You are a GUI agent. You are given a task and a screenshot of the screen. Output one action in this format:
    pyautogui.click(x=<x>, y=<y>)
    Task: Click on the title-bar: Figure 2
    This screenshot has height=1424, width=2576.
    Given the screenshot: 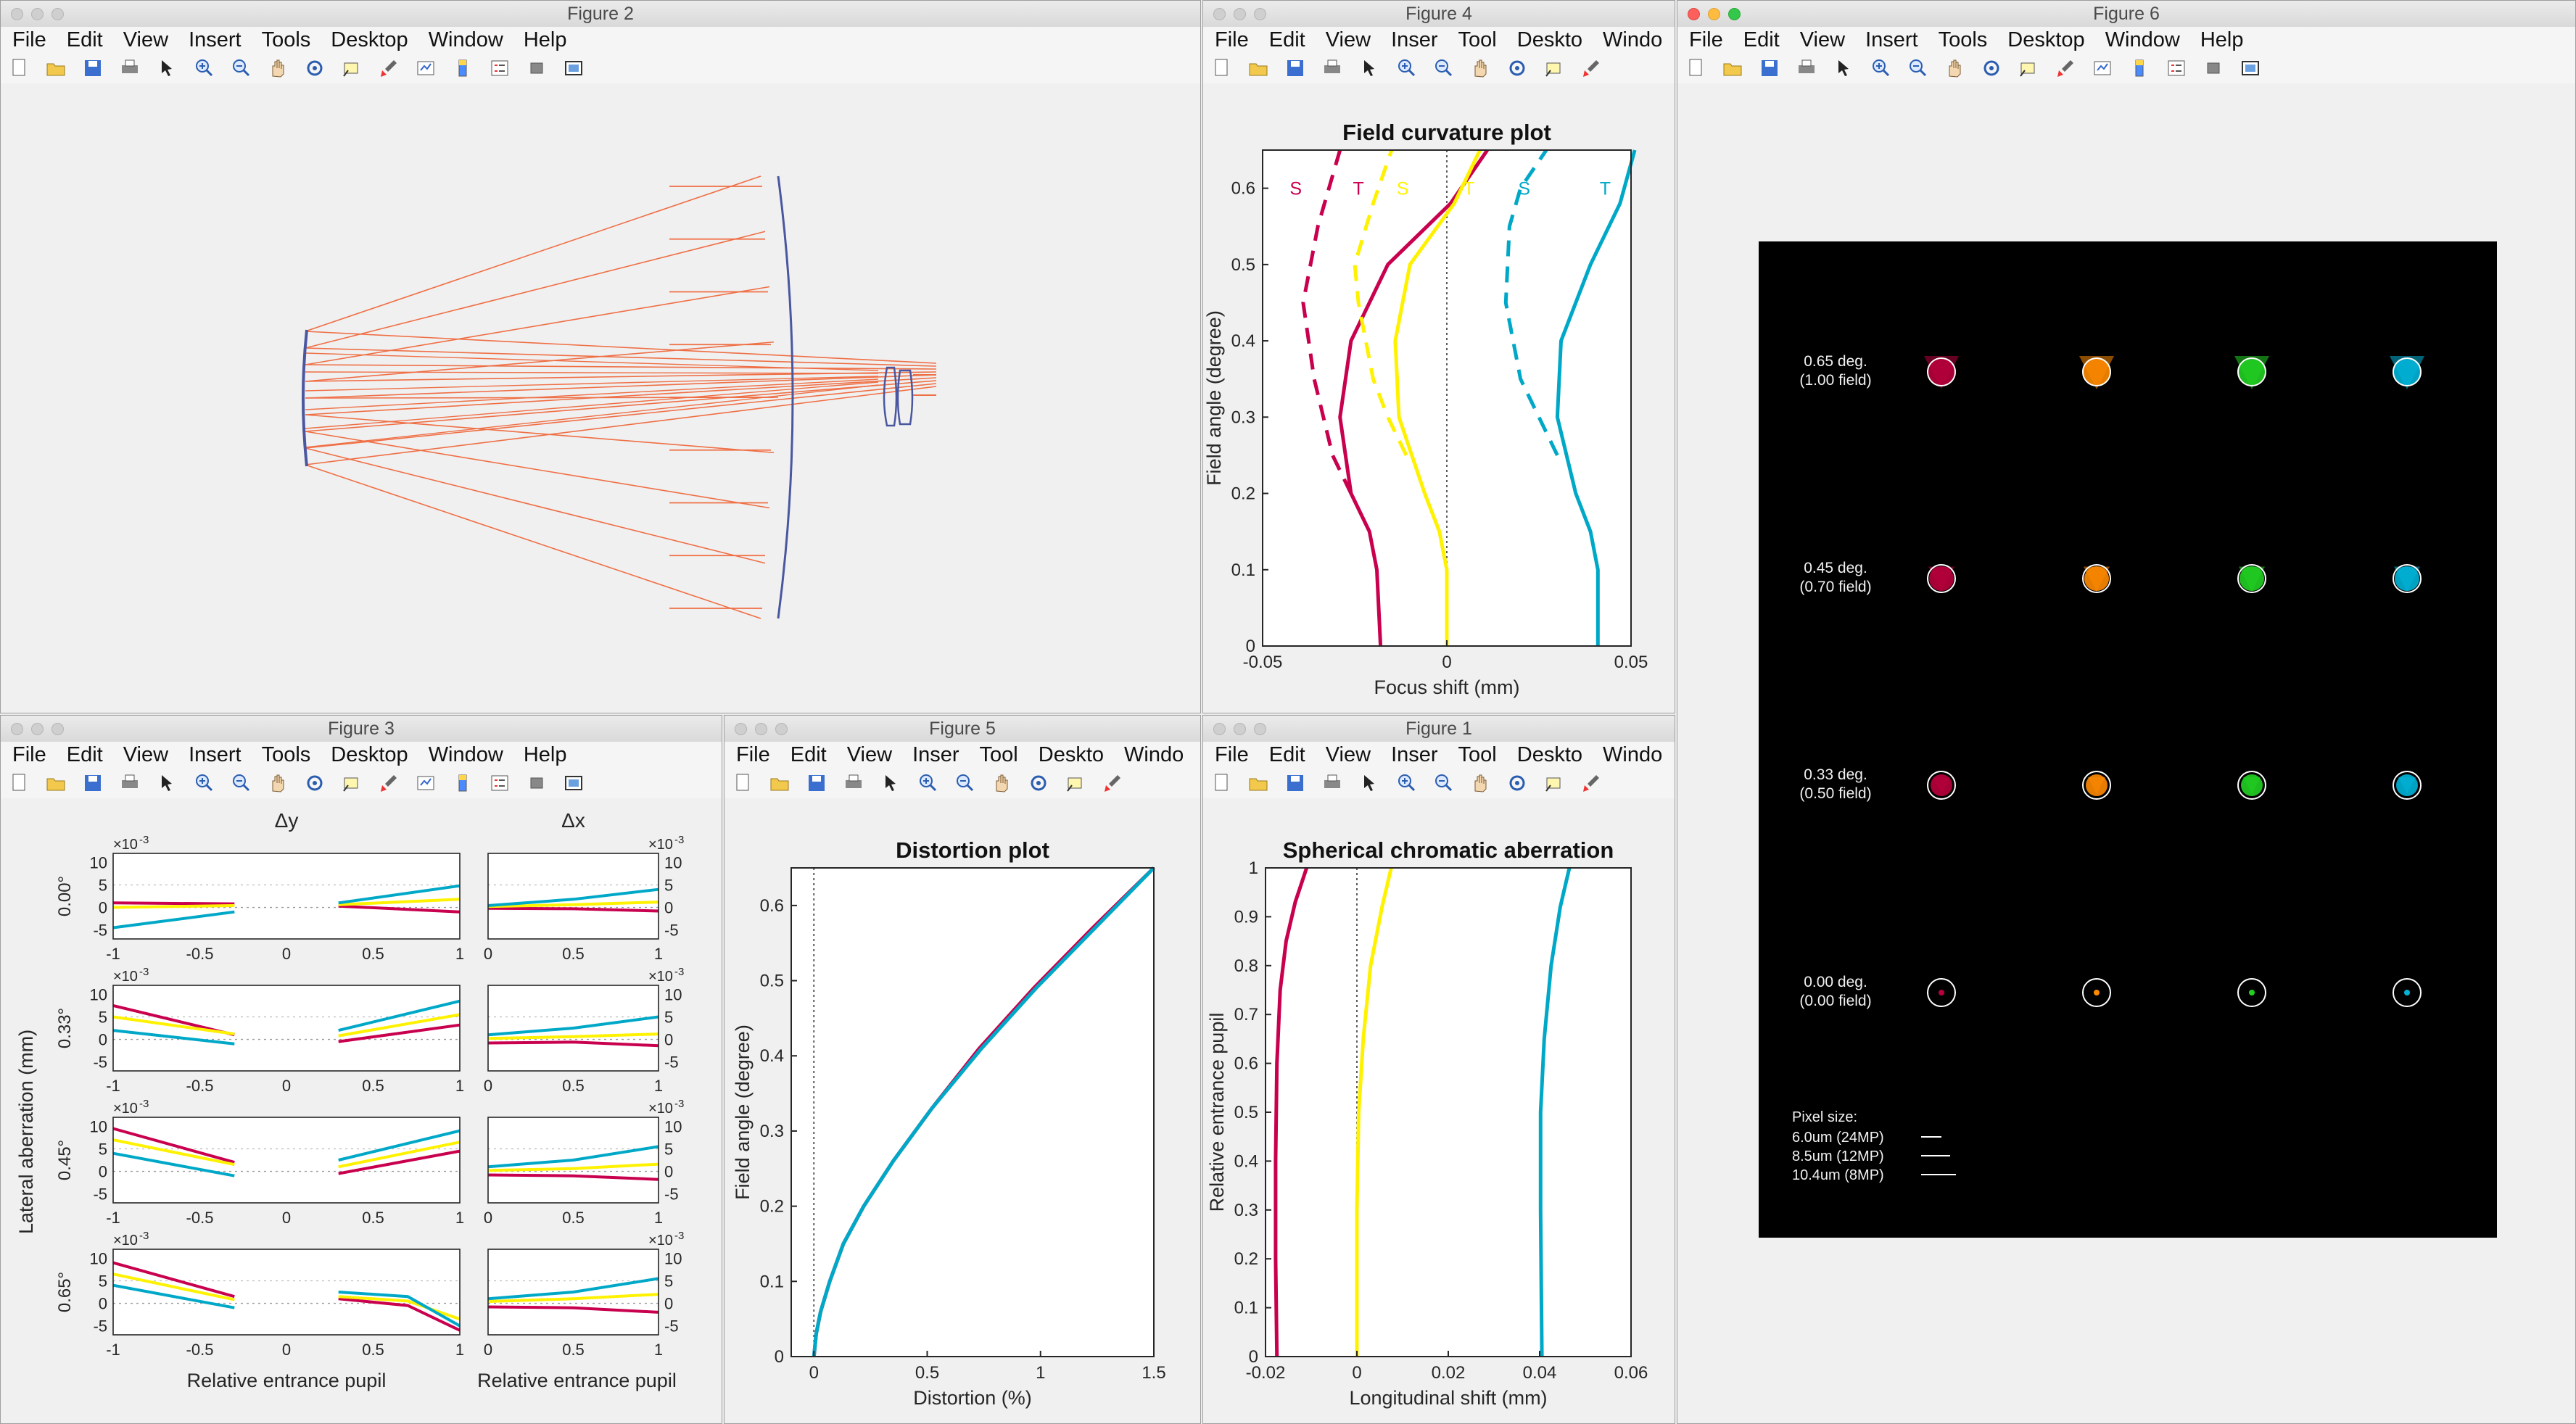 What is the action you would take?
    pyautogui.click(x=600, y=14)
    